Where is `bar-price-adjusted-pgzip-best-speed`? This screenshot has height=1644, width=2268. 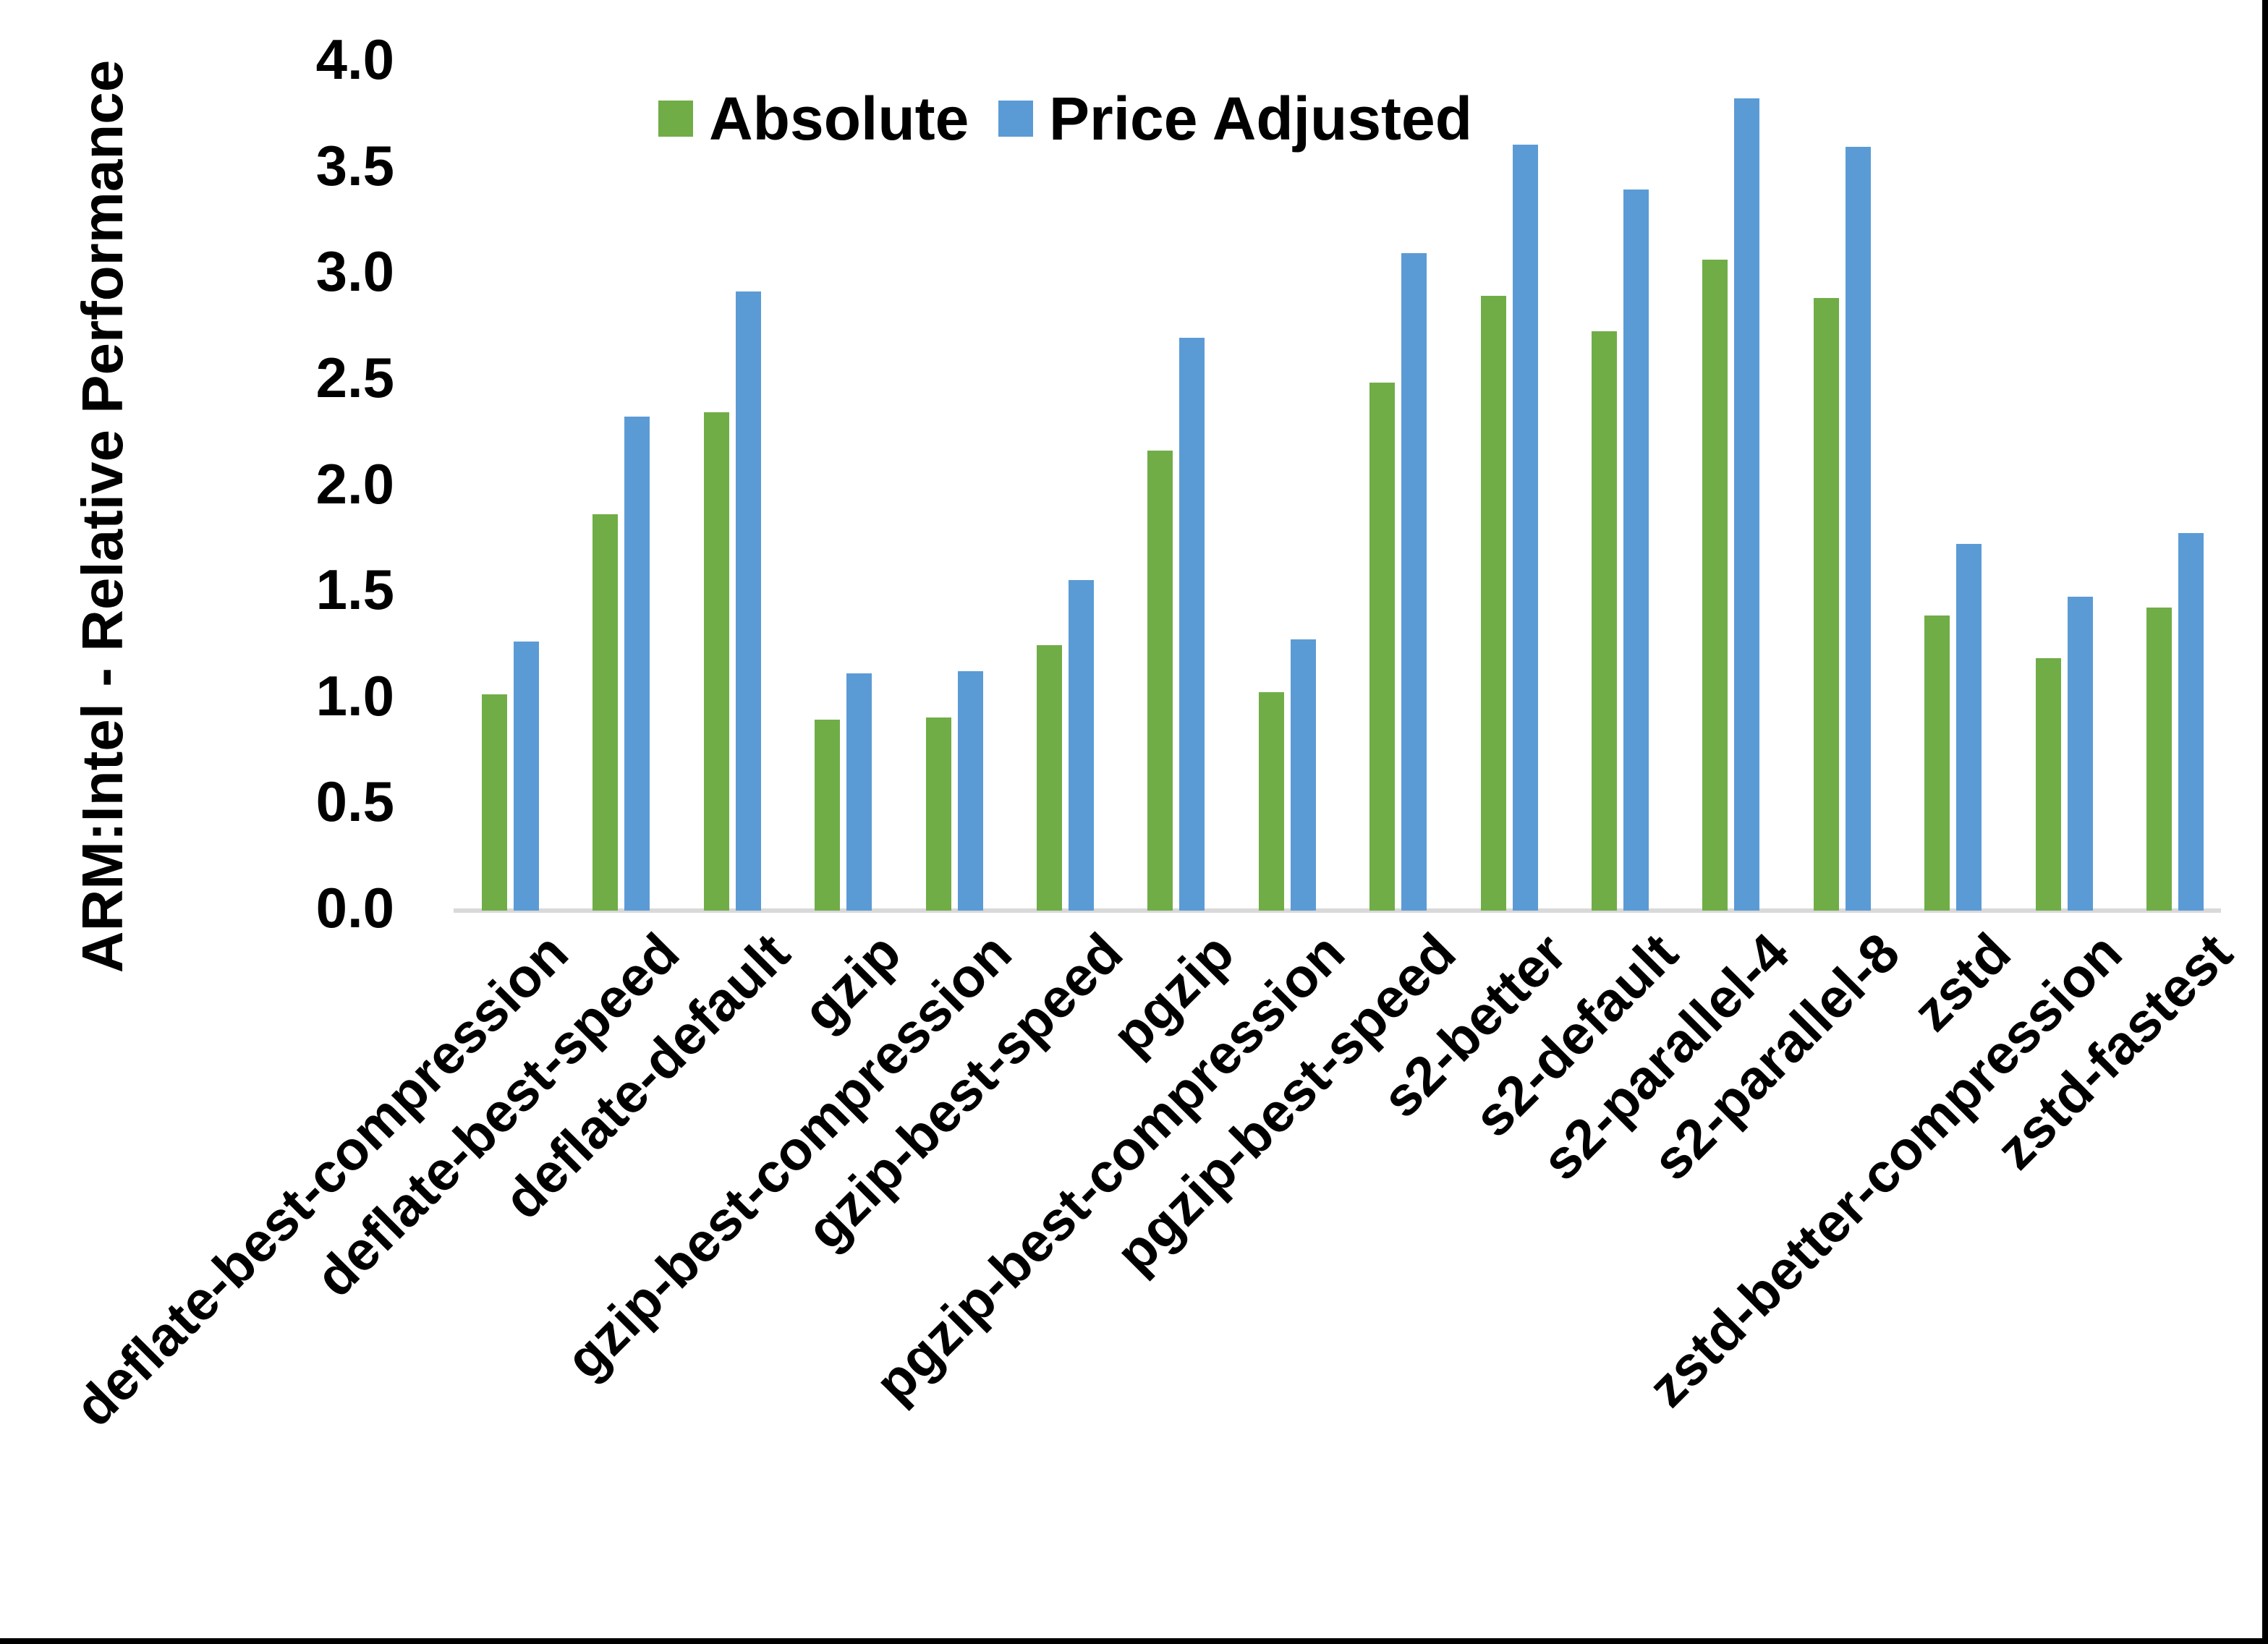 bar-price-adjusted-pgzip-best-speed is located at coordinates (1414, 582).